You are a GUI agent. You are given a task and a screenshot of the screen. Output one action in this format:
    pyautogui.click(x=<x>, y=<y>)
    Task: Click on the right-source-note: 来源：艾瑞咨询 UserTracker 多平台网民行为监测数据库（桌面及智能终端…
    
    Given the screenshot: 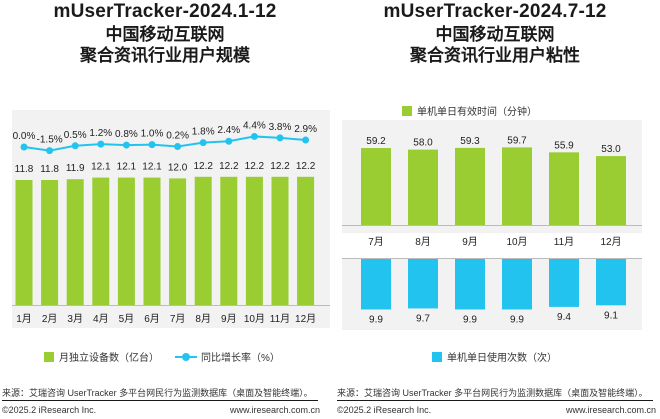 What is the action you would take?
    pyautogui.click(x=492, y=393)
    